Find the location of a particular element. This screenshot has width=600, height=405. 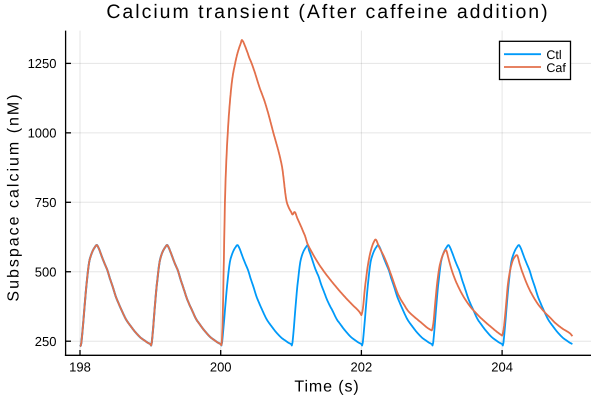

svg-text: 202 is located at coordinates (362, 366).